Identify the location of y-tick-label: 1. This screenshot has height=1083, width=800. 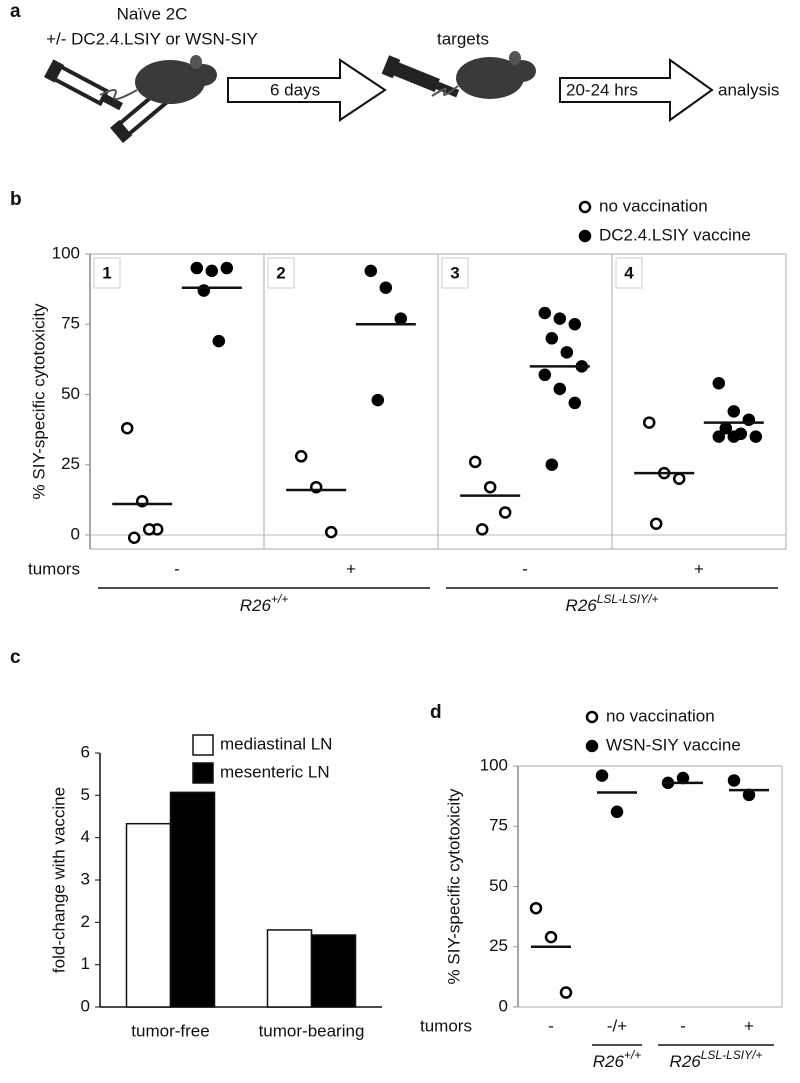
(85, 963).